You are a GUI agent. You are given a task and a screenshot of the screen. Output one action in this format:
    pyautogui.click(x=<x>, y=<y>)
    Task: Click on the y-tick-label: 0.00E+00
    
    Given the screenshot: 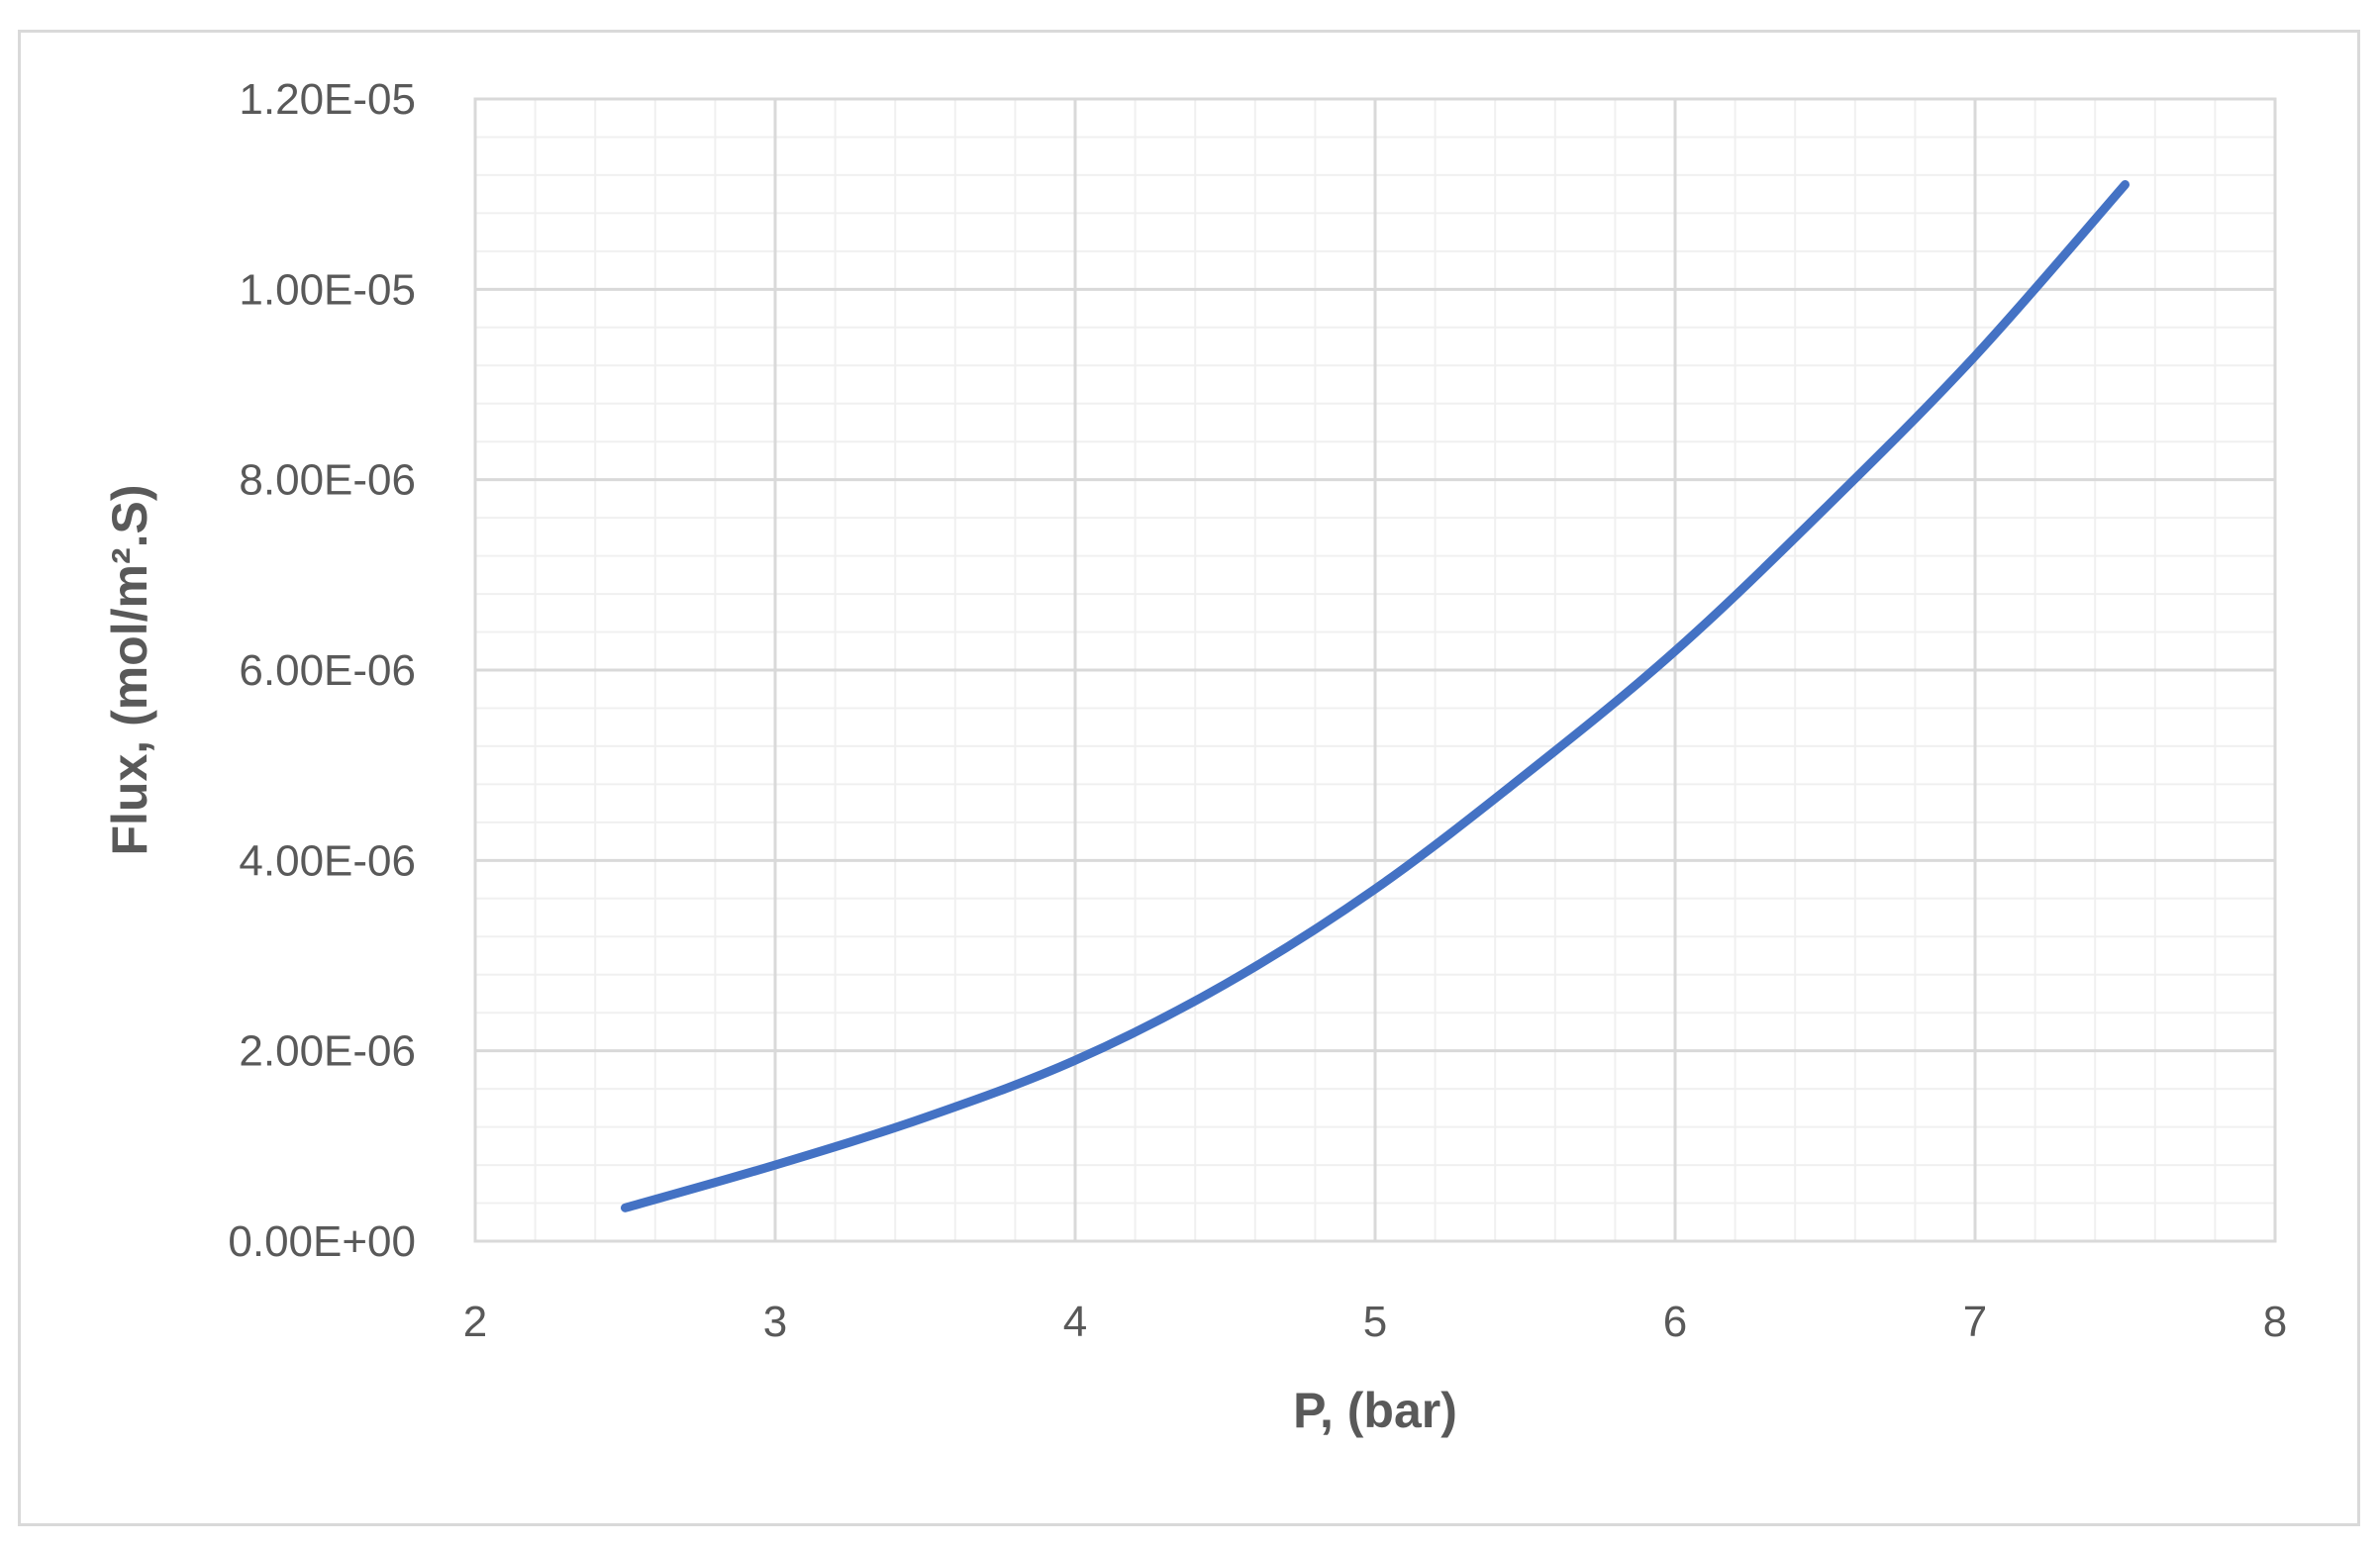 What is the action you would take?
    pyautogui.click(x=322, y=1241)
    